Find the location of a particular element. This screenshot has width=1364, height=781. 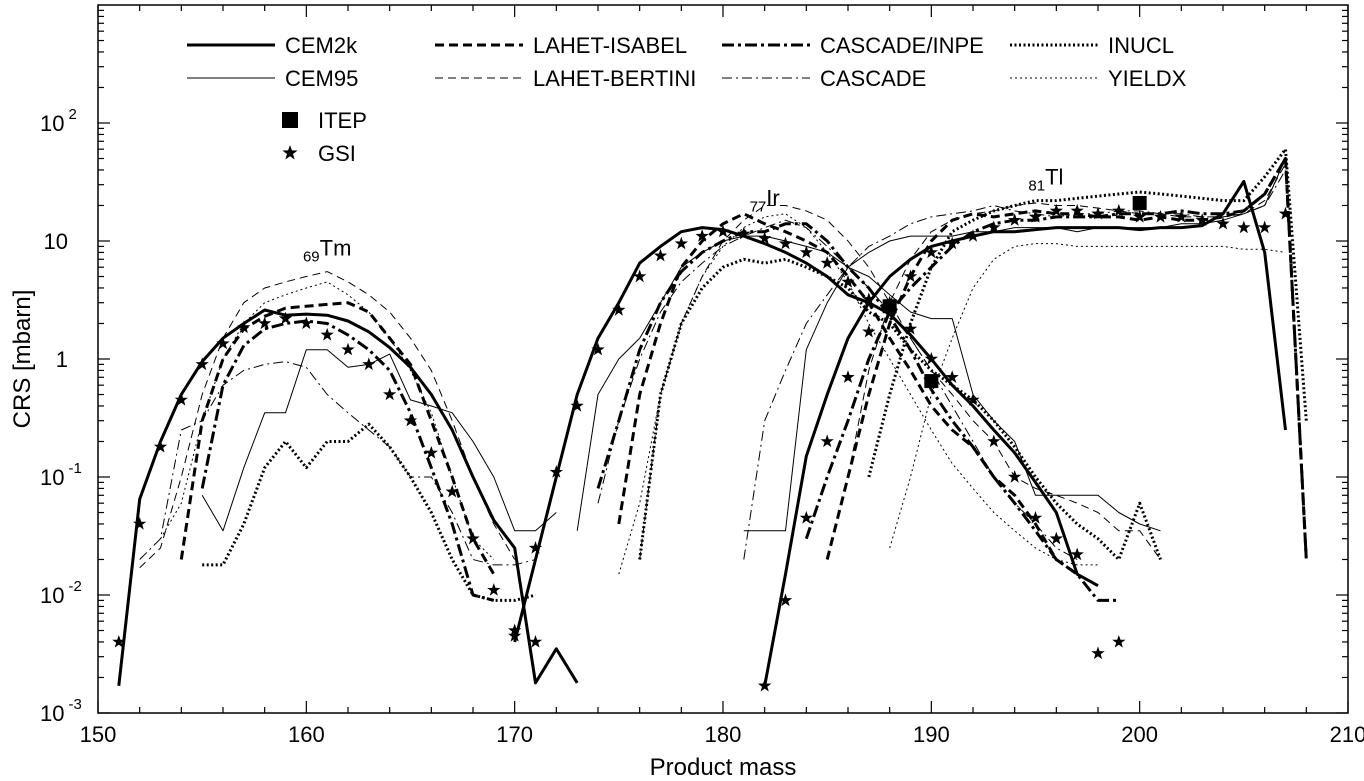

x-tick-label: 170 is located at coordinates (514, 734).